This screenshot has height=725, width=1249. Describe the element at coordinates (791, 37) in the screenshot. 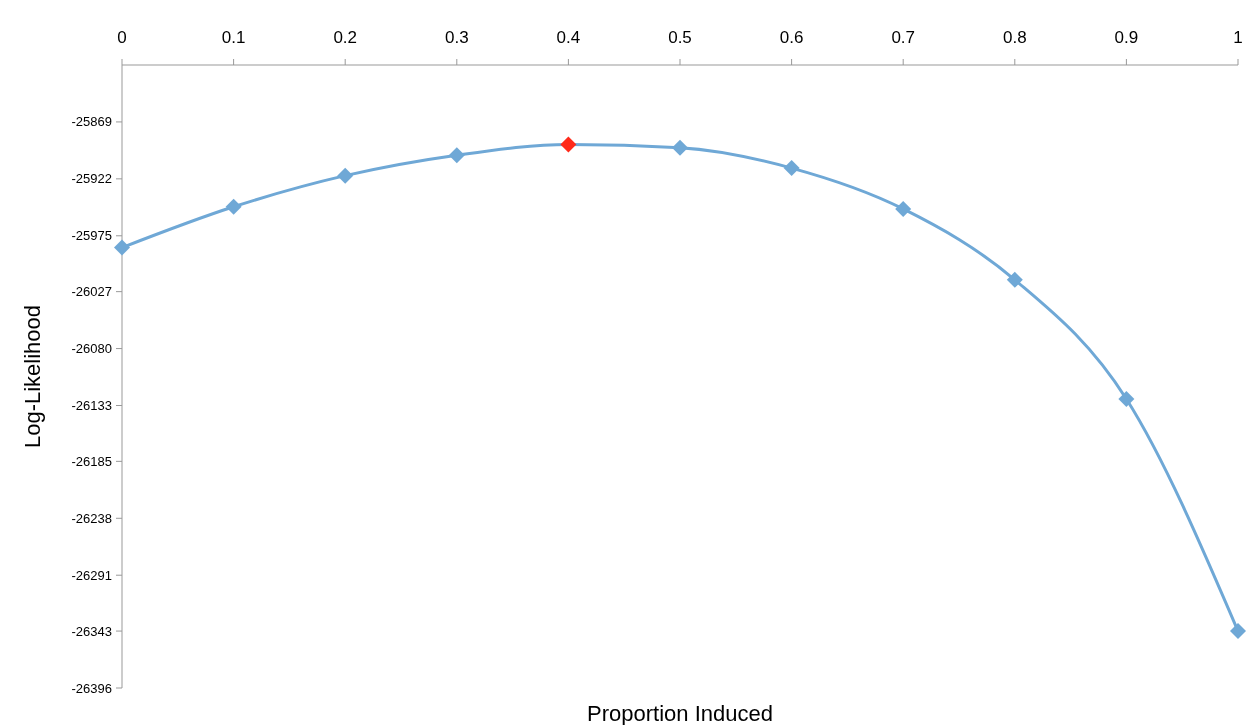

I see `x-tick-label: 0.6` at that location.